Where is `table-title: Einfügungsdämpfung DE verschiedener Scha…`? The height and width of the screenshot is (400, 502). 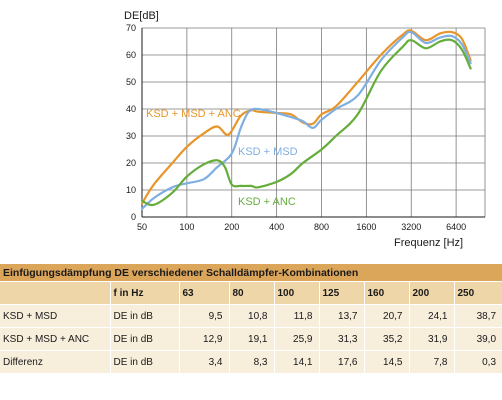
table-title: Einfügungsdämpfung DE verschiedener Scha… is located at coordinates (251, 273).